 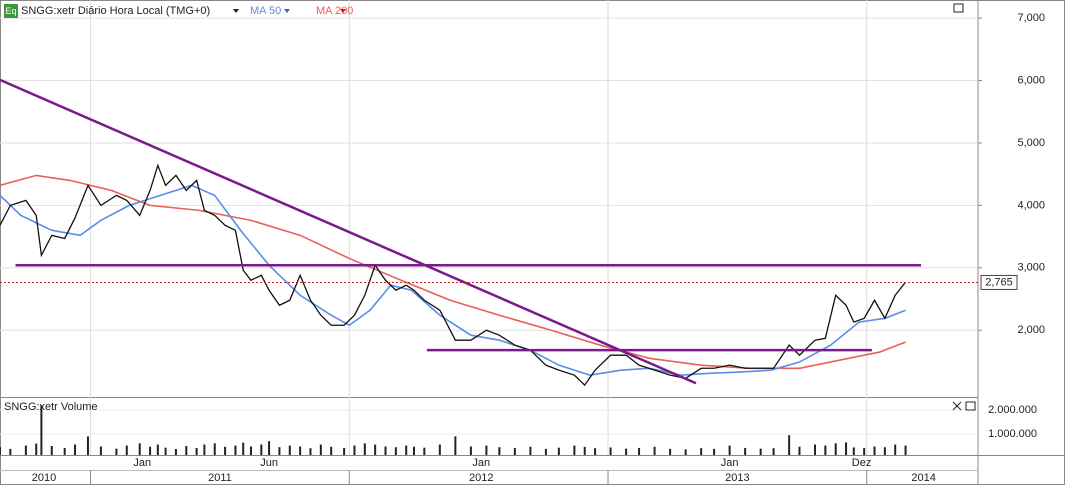 I want to click on icon, so click(x=11, y=11).